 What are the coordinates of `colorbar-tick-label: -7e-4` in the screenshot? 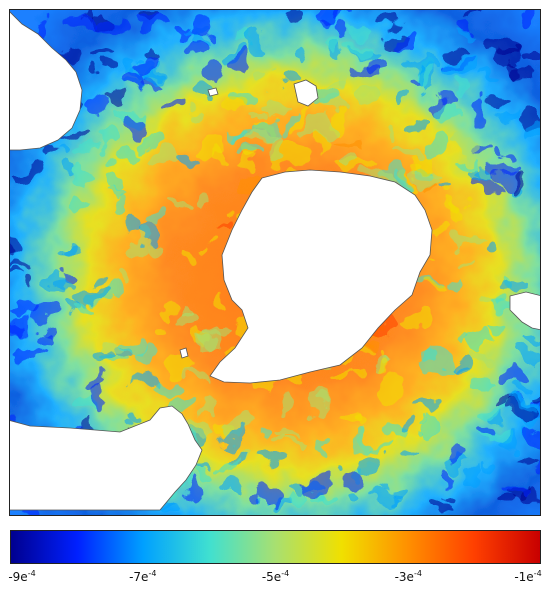 It's located at (143, 576).